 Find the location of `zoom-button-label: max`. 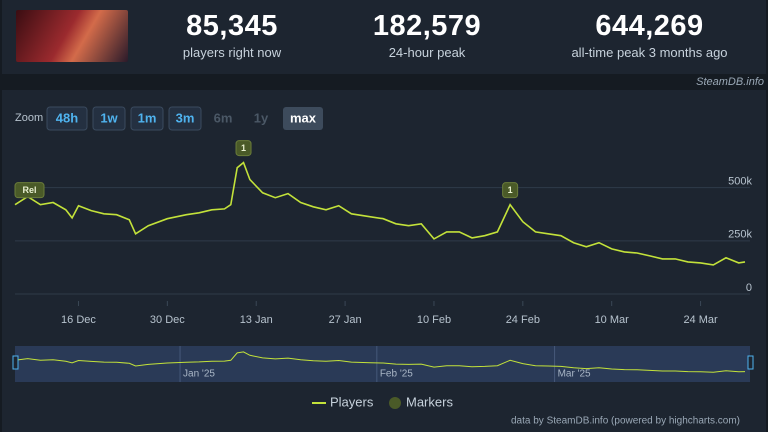

zoom-button-label: max is located at coordinates (303, 117).